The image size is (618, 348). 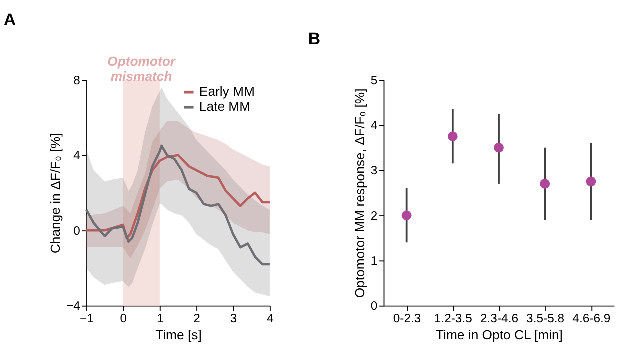 What do you see at coordinates (179, 334) in the screenshot?
I see `x-axis-title: Time [s]` at bounding box center [179, 334].